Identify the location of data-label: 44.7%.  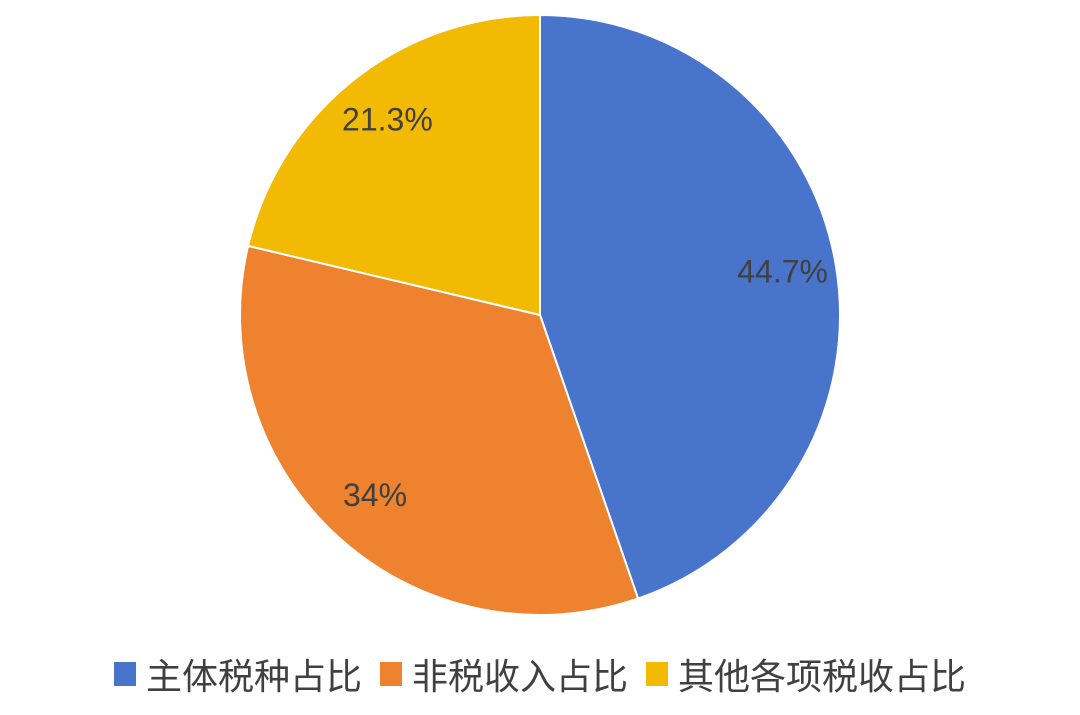
(782, 272).